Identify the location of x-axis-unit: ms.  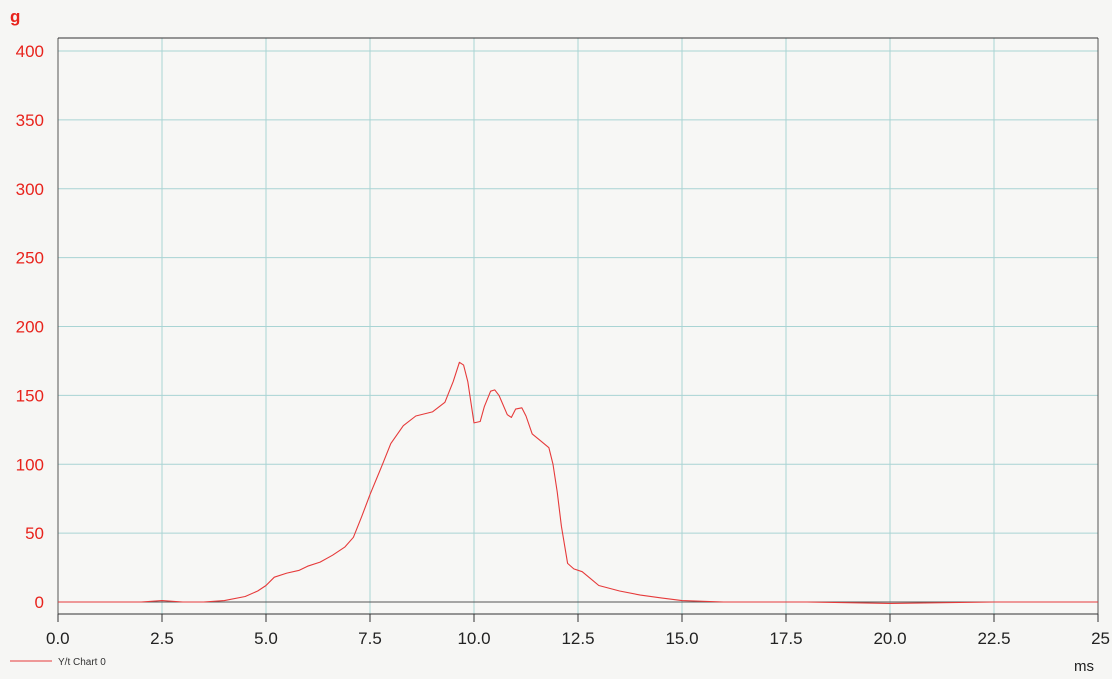
(1084, 666).